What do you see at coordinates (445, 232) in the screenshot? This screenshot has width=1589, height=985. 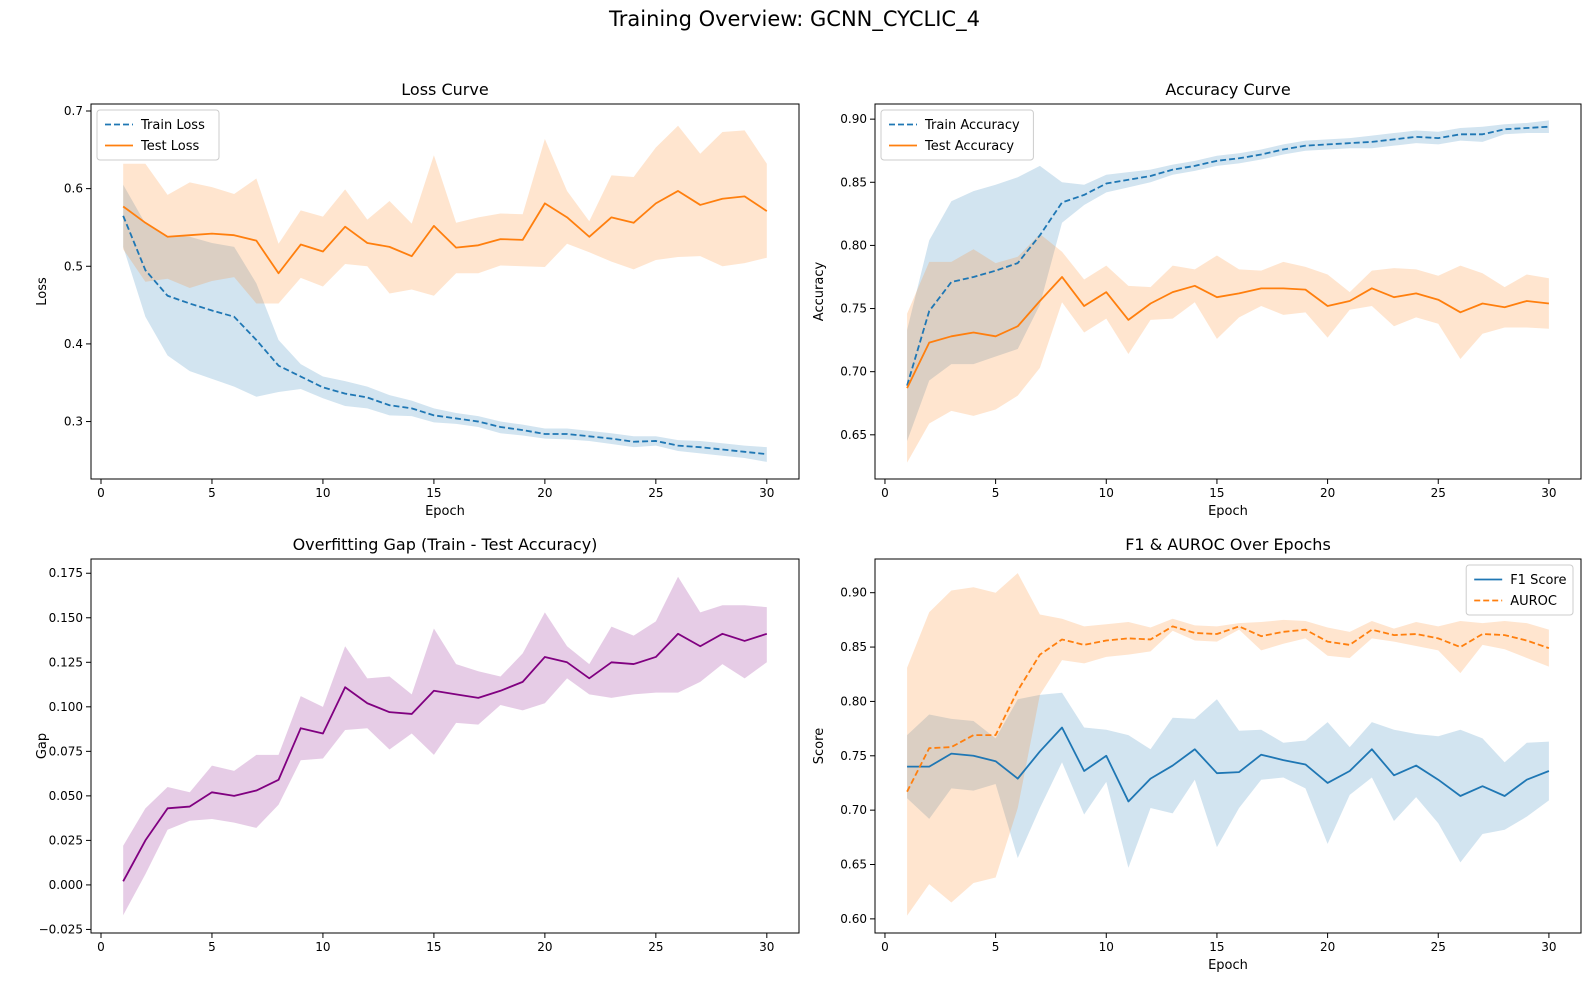 I see `series-line-test-loss` at bounding box center [445, 232].